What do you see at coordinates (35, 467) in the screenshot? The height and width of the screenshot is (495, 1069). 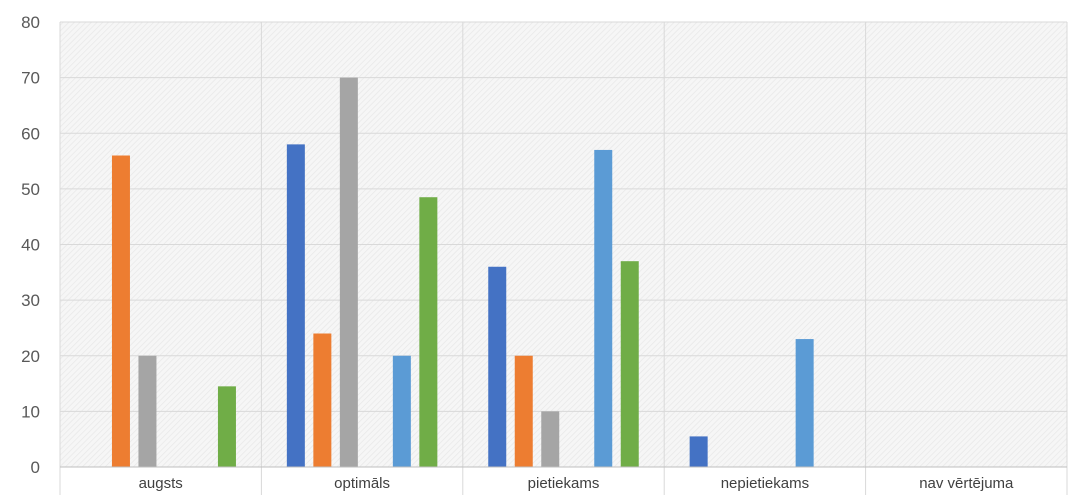 I see `y-tick-label: 0` at bounding box center [35, 467].